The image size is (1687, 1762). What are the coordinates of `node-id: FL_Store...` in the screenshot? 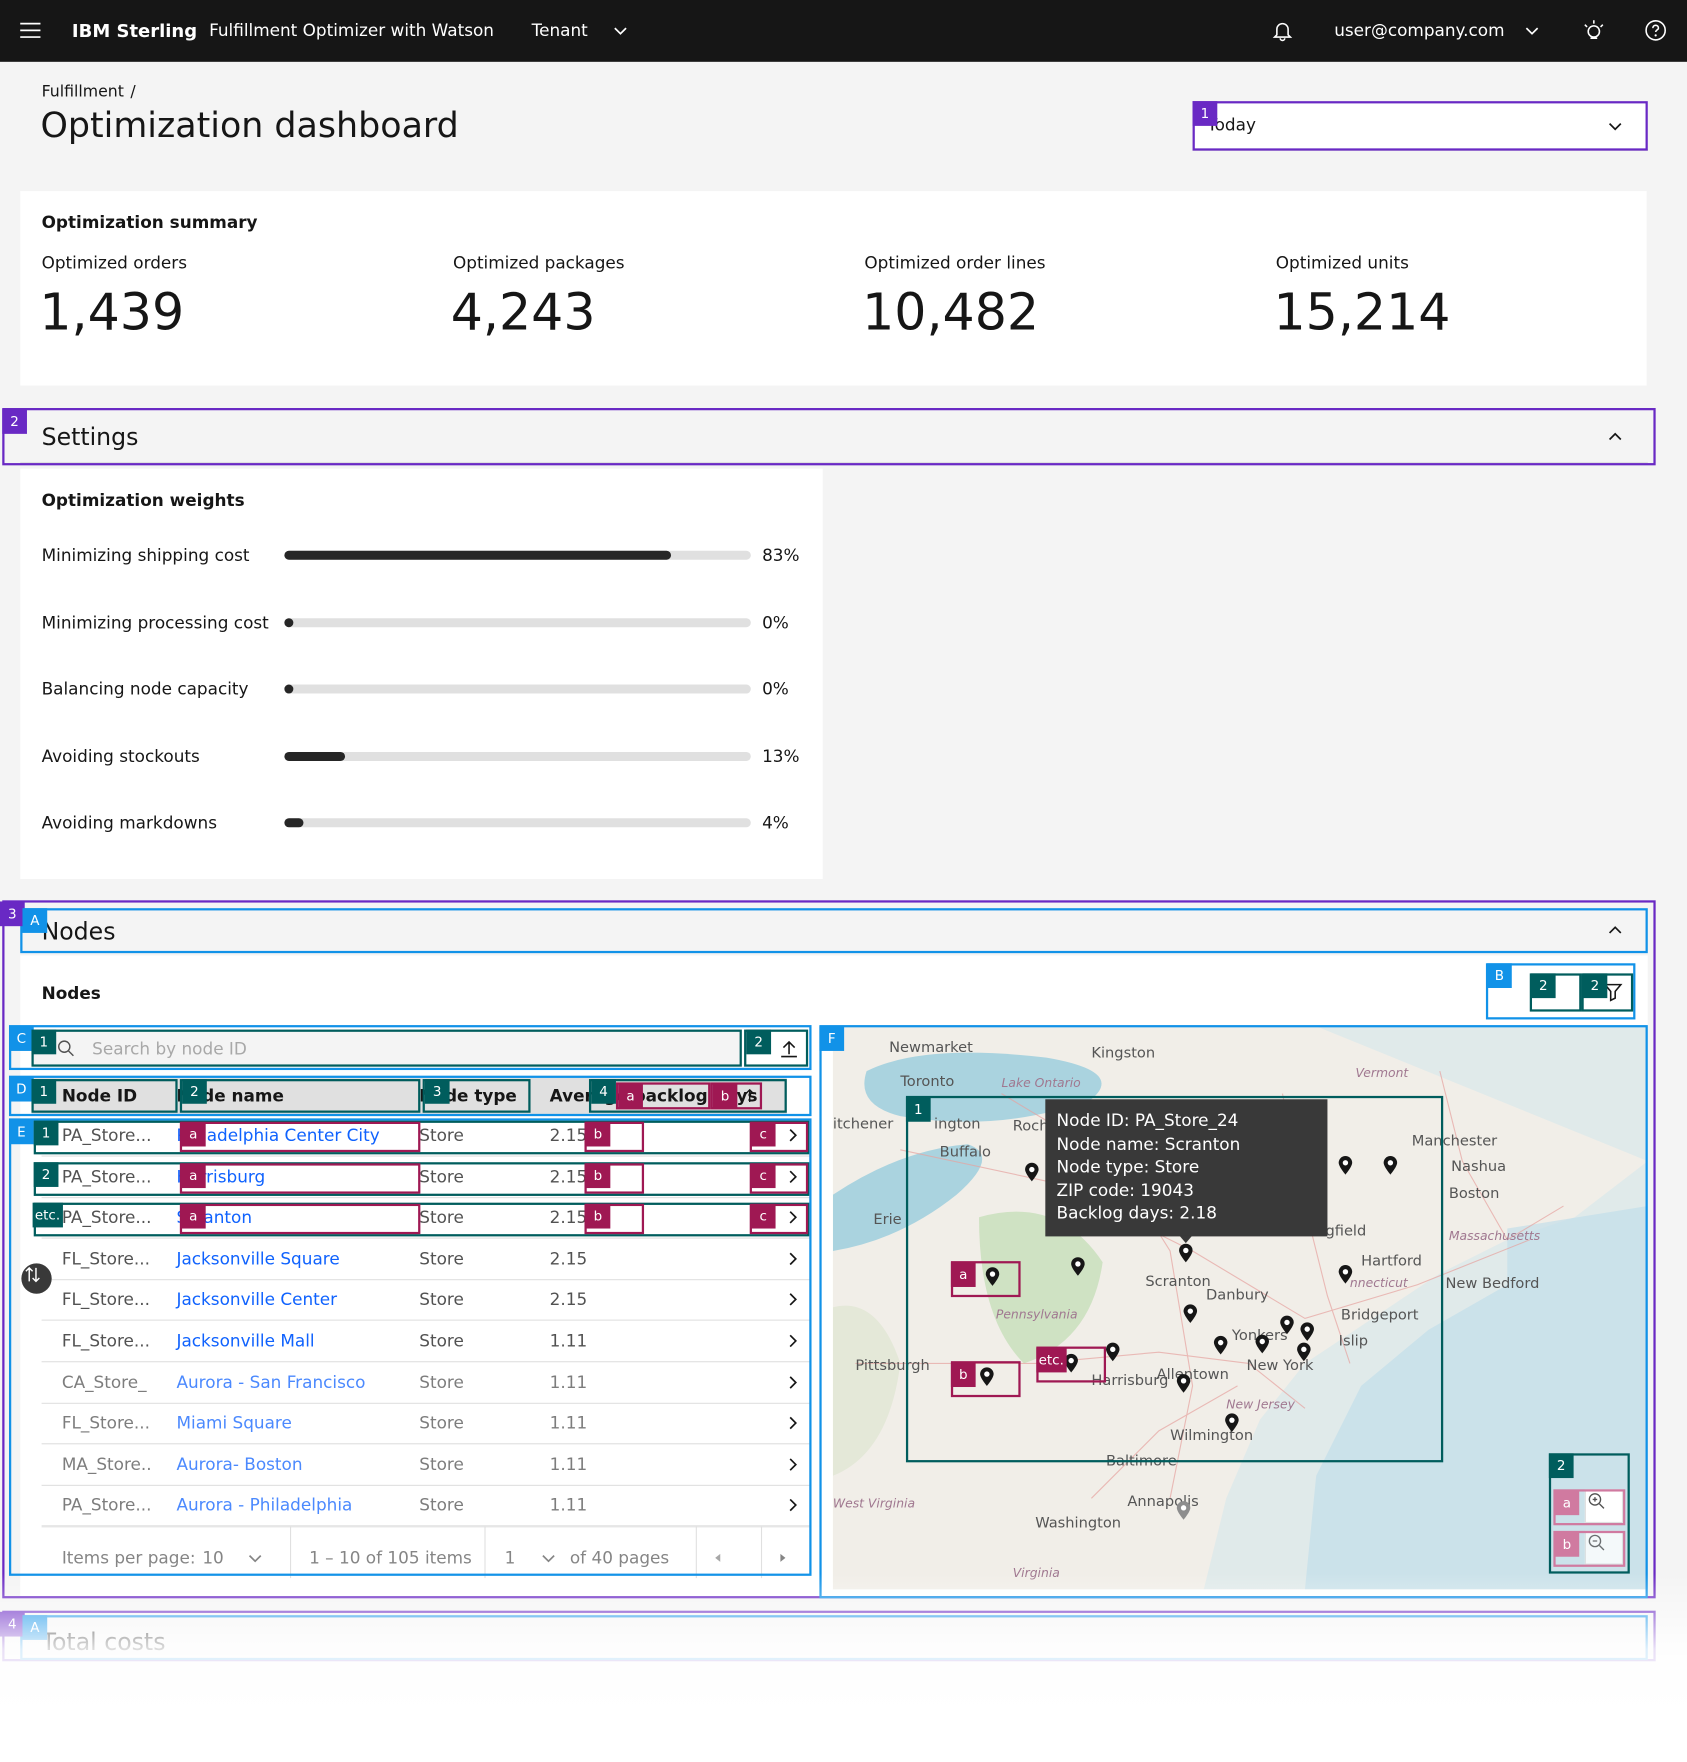 It's located at (105, 1341).